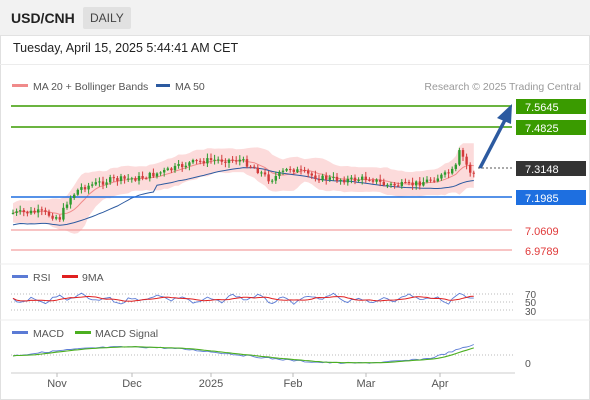 The width and height of the screenshot is (590, 400). I want to click on x-tick-mar: Mar, so click(366, 384).